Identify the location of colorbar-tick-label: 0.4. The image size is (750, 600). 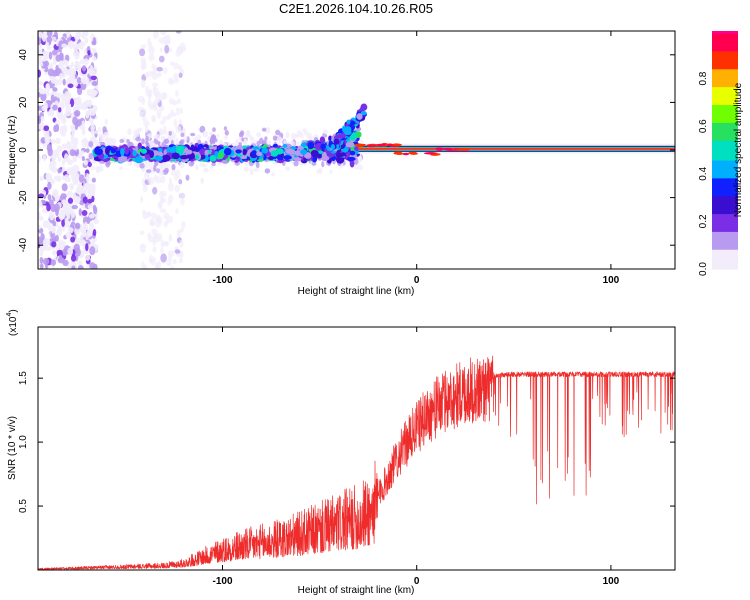
(703, 173).